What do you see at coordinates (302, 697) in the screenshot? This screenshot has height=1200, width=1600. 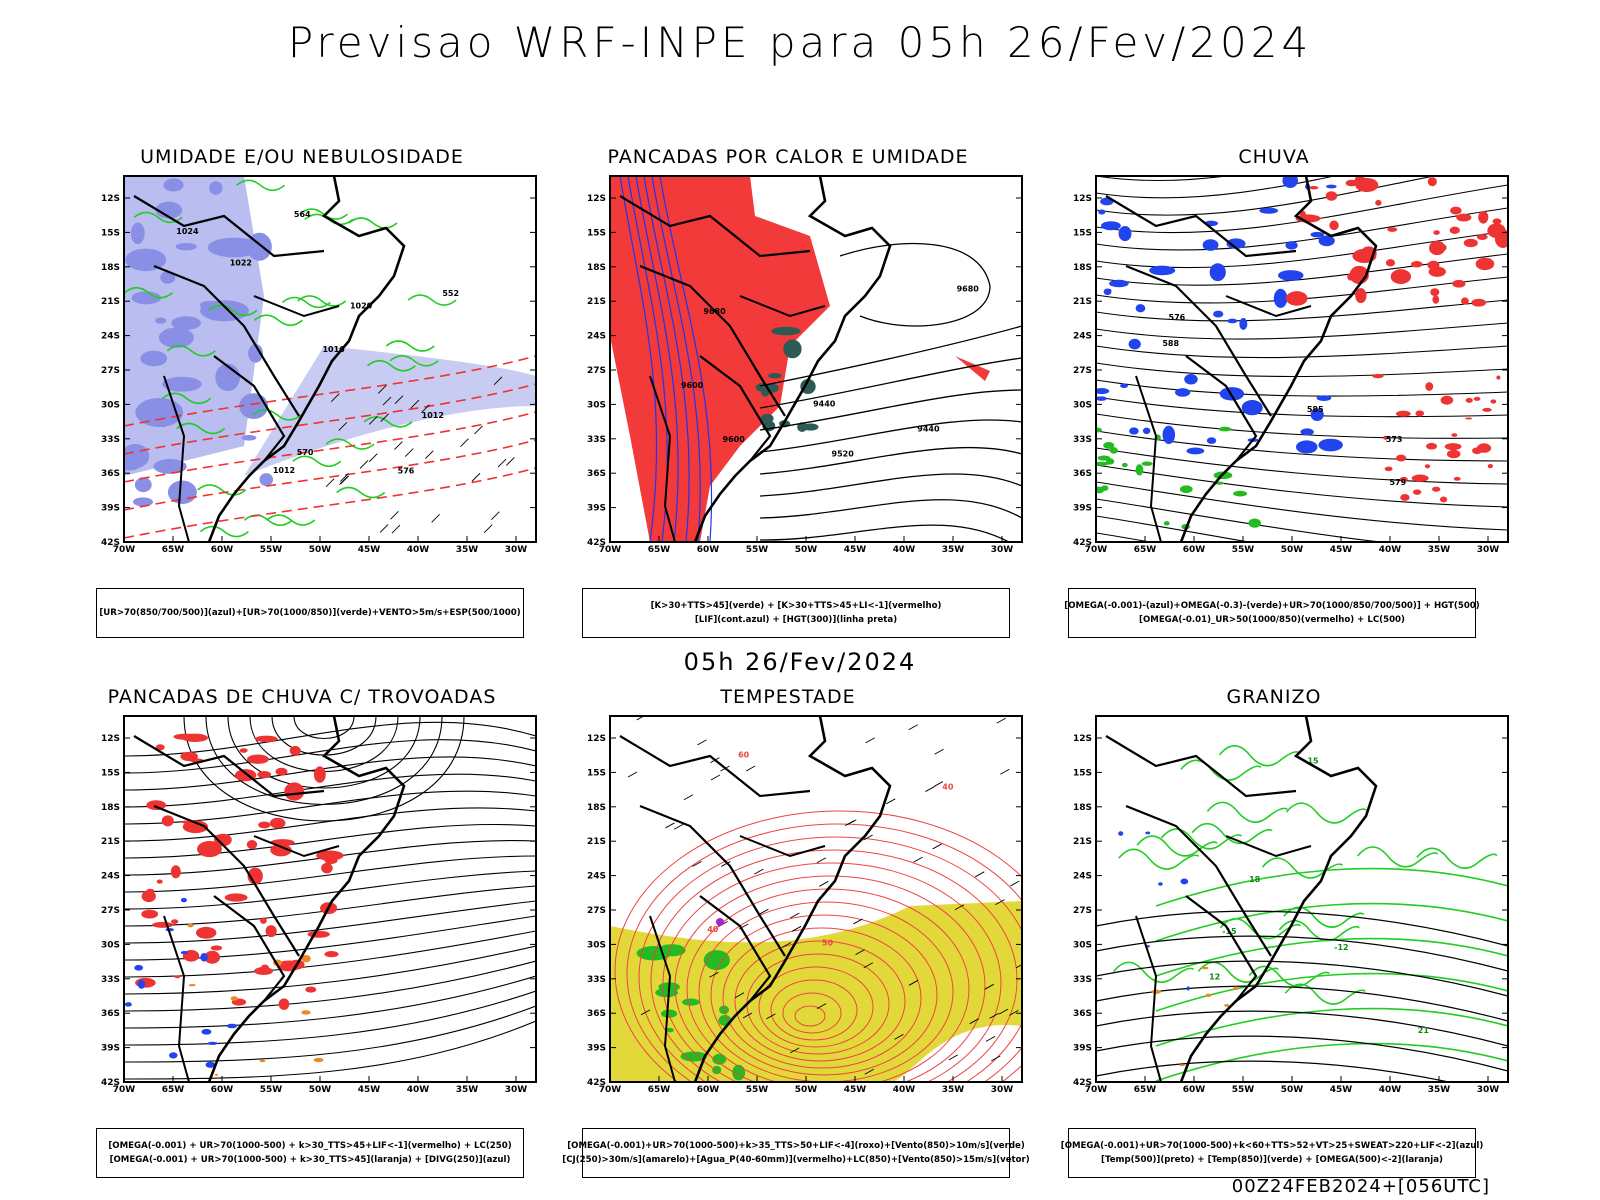 I see `panel-title: PANCADAS DE CHUVA C/ TROVOADAS` at bounding box center [302, 697].